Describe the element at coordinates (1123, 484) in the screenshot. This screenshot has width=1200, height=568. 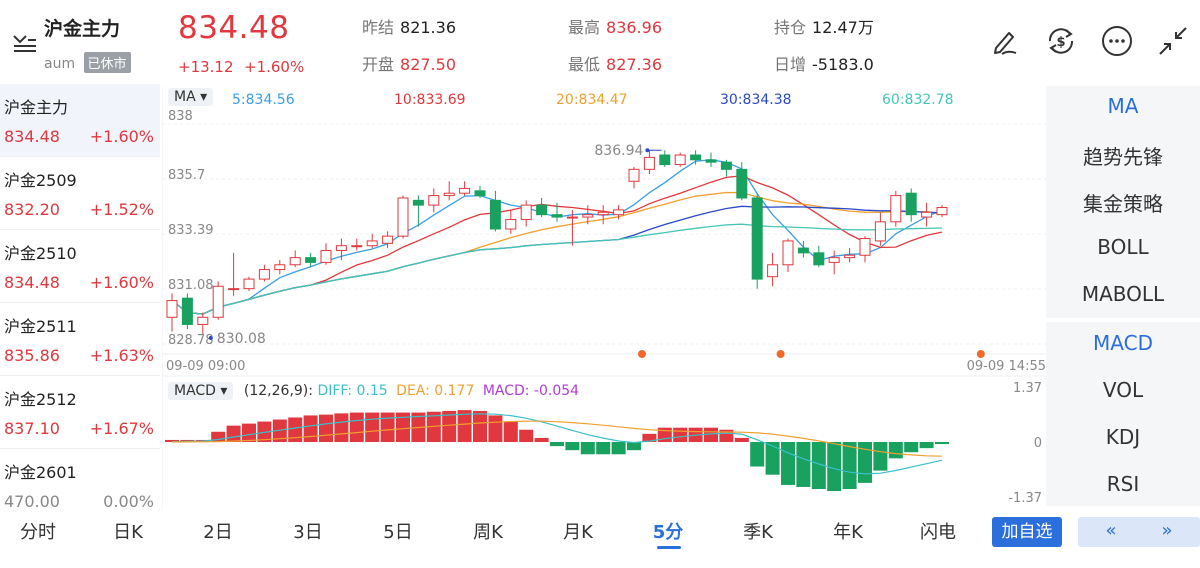
I see `sub-indicator-option: RSI` at that location.